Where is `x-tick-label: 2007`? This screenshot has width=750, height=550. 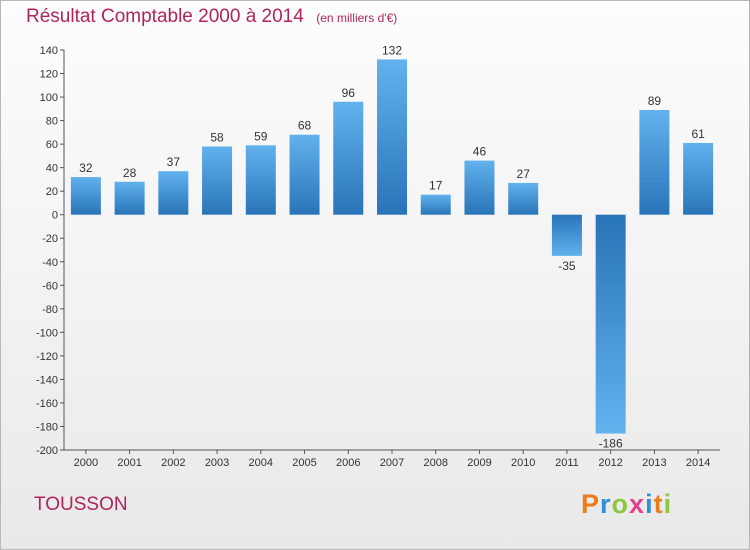 x-tick-label: 2007 is located at coordinates (392, 463).